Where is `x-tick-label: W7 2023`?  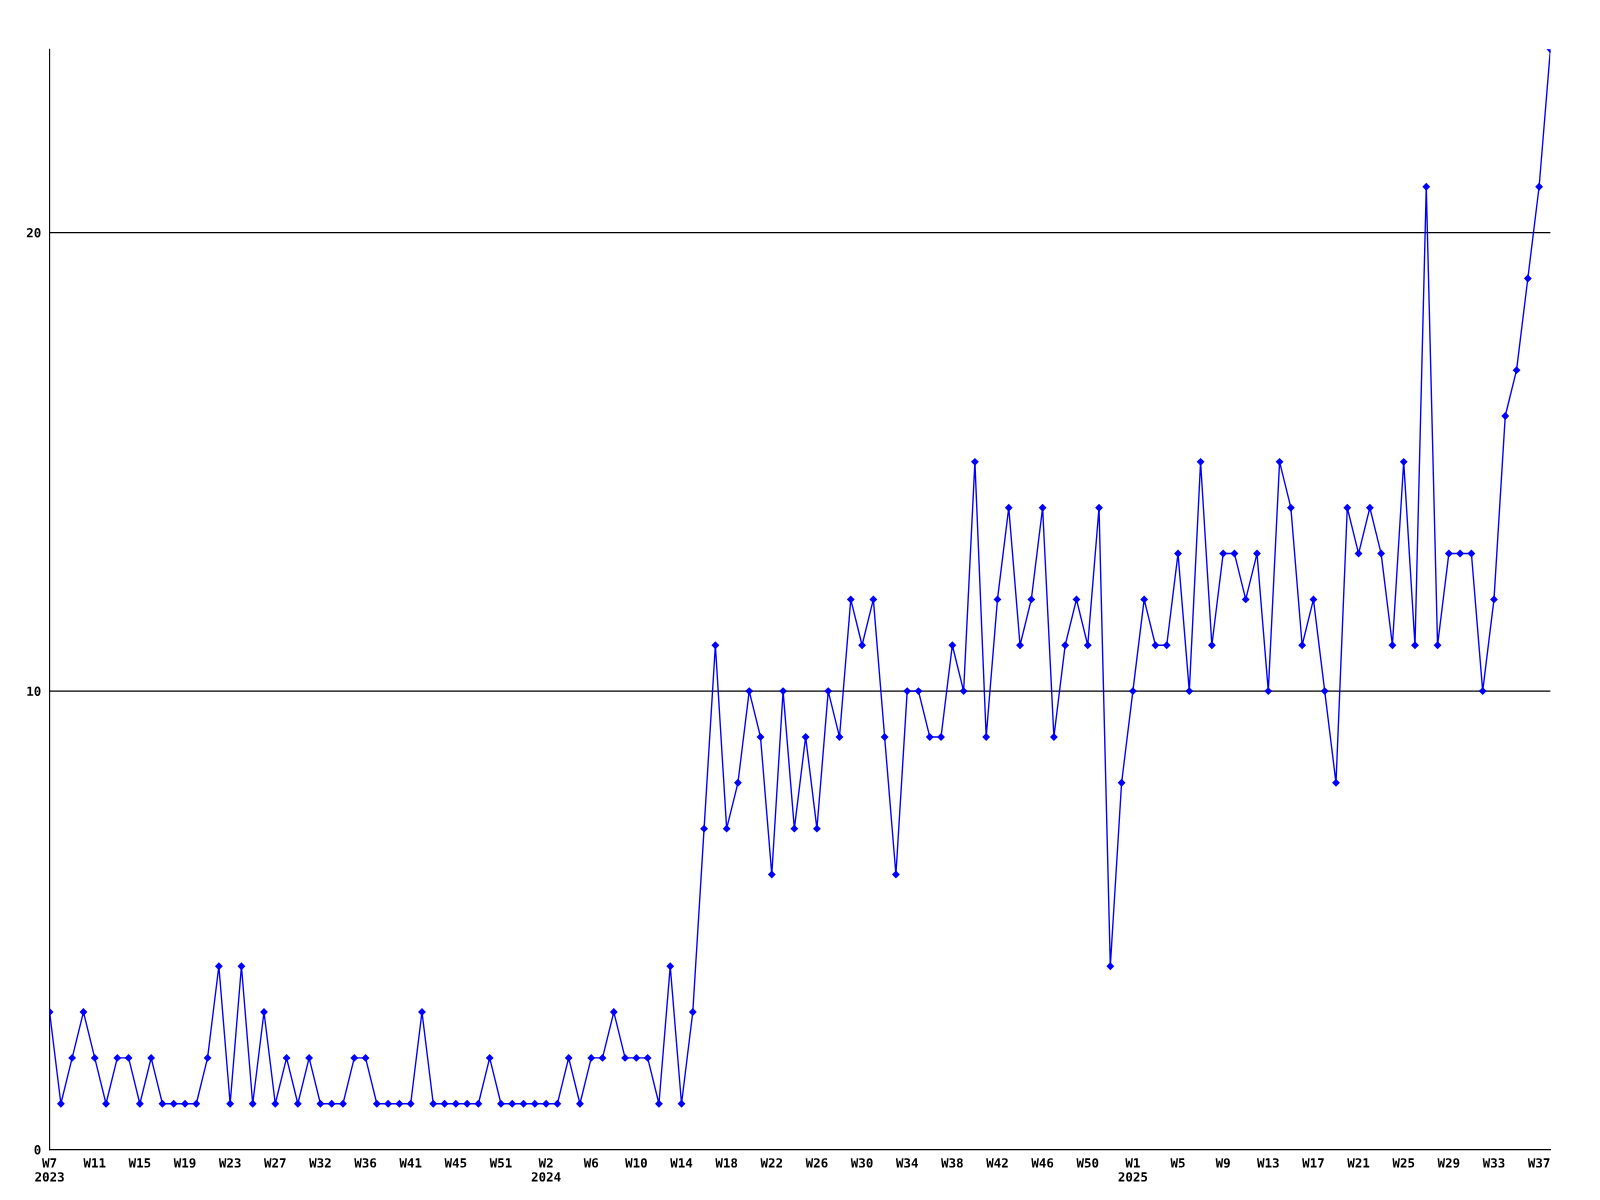 x-tick-label: W7 2023 is located at coordinates (49, 1170).